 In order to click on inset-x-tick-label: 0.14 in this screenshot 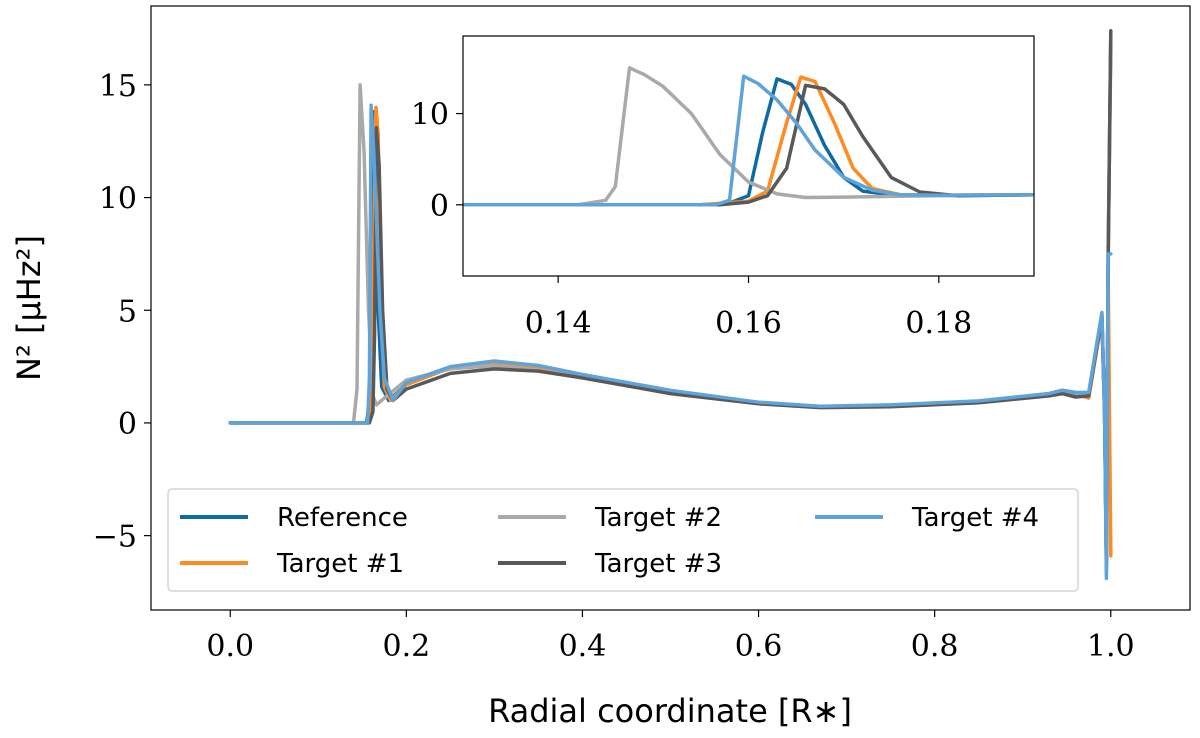, I will do `click(558, 323)`.